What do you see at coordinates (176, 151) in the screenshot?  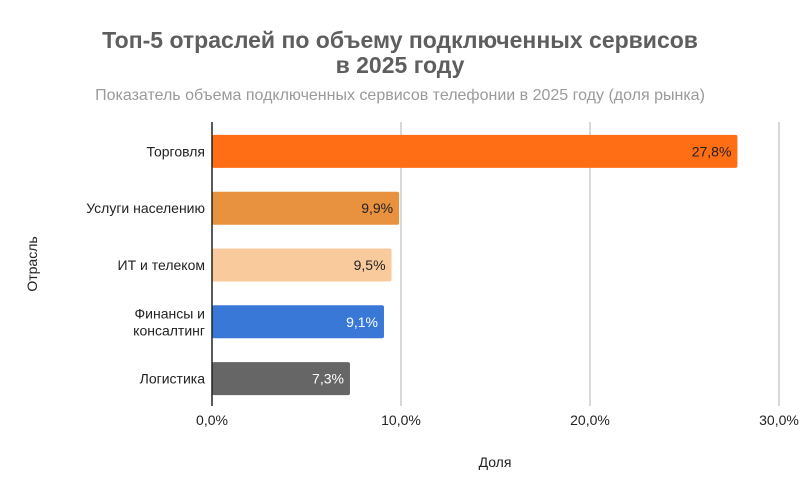 I see `category-label: Торговля` at bounding box center [176, 151].